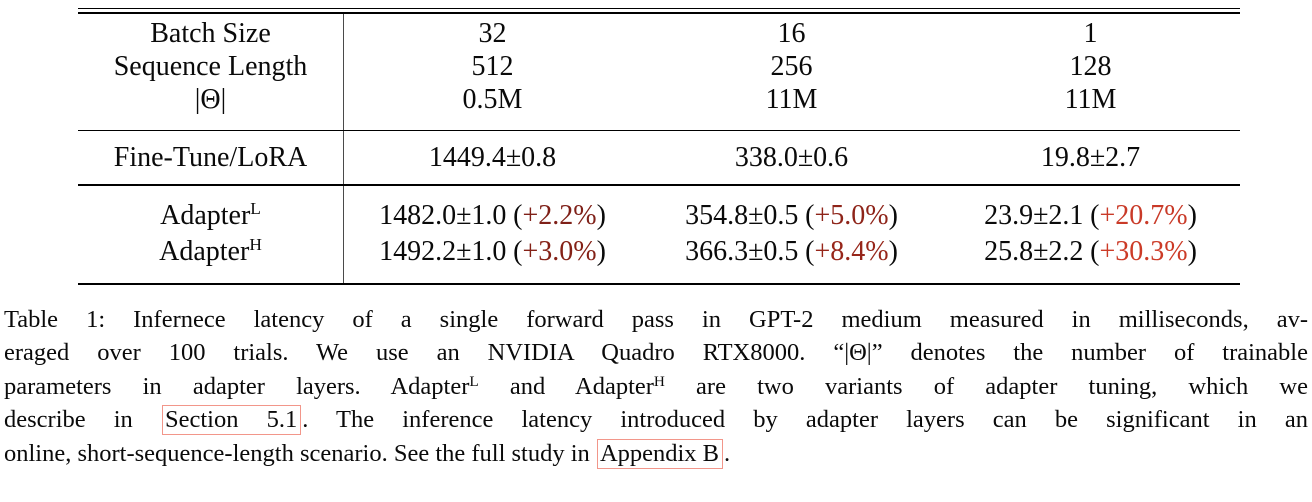 This screenshot has width=1312, height=502. I want to click on table-cell: 1482.0±1.0 (+2.2%), so click(492, 216).